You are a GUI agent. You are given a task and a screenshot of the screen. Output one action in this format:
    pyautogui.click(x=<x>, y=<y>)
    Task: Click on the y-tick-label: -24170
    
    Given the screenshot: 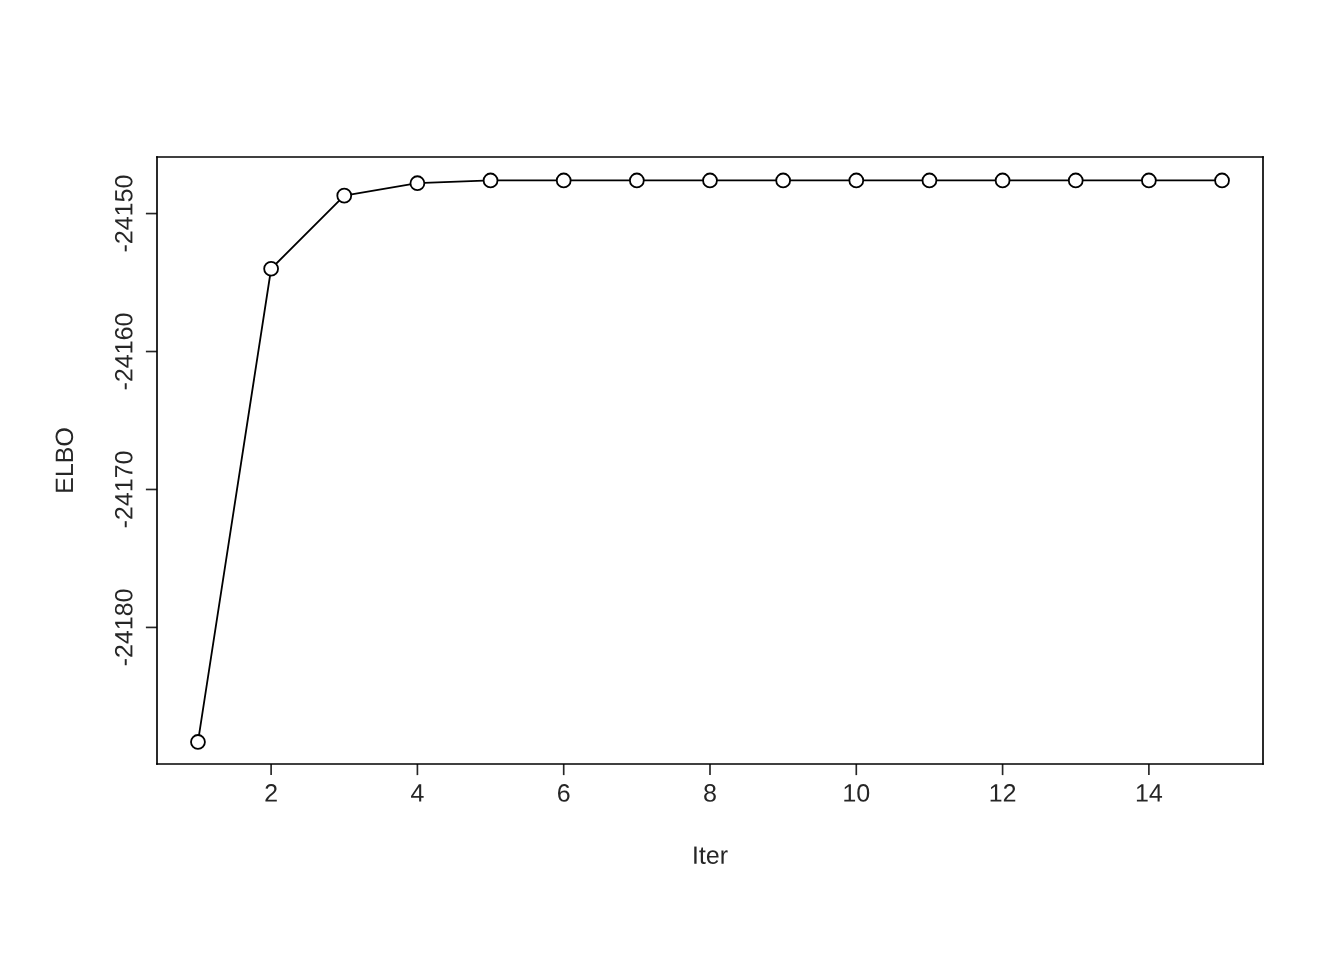 What is the action you would take?
    pyautogui.click(x=123, y=489)
    